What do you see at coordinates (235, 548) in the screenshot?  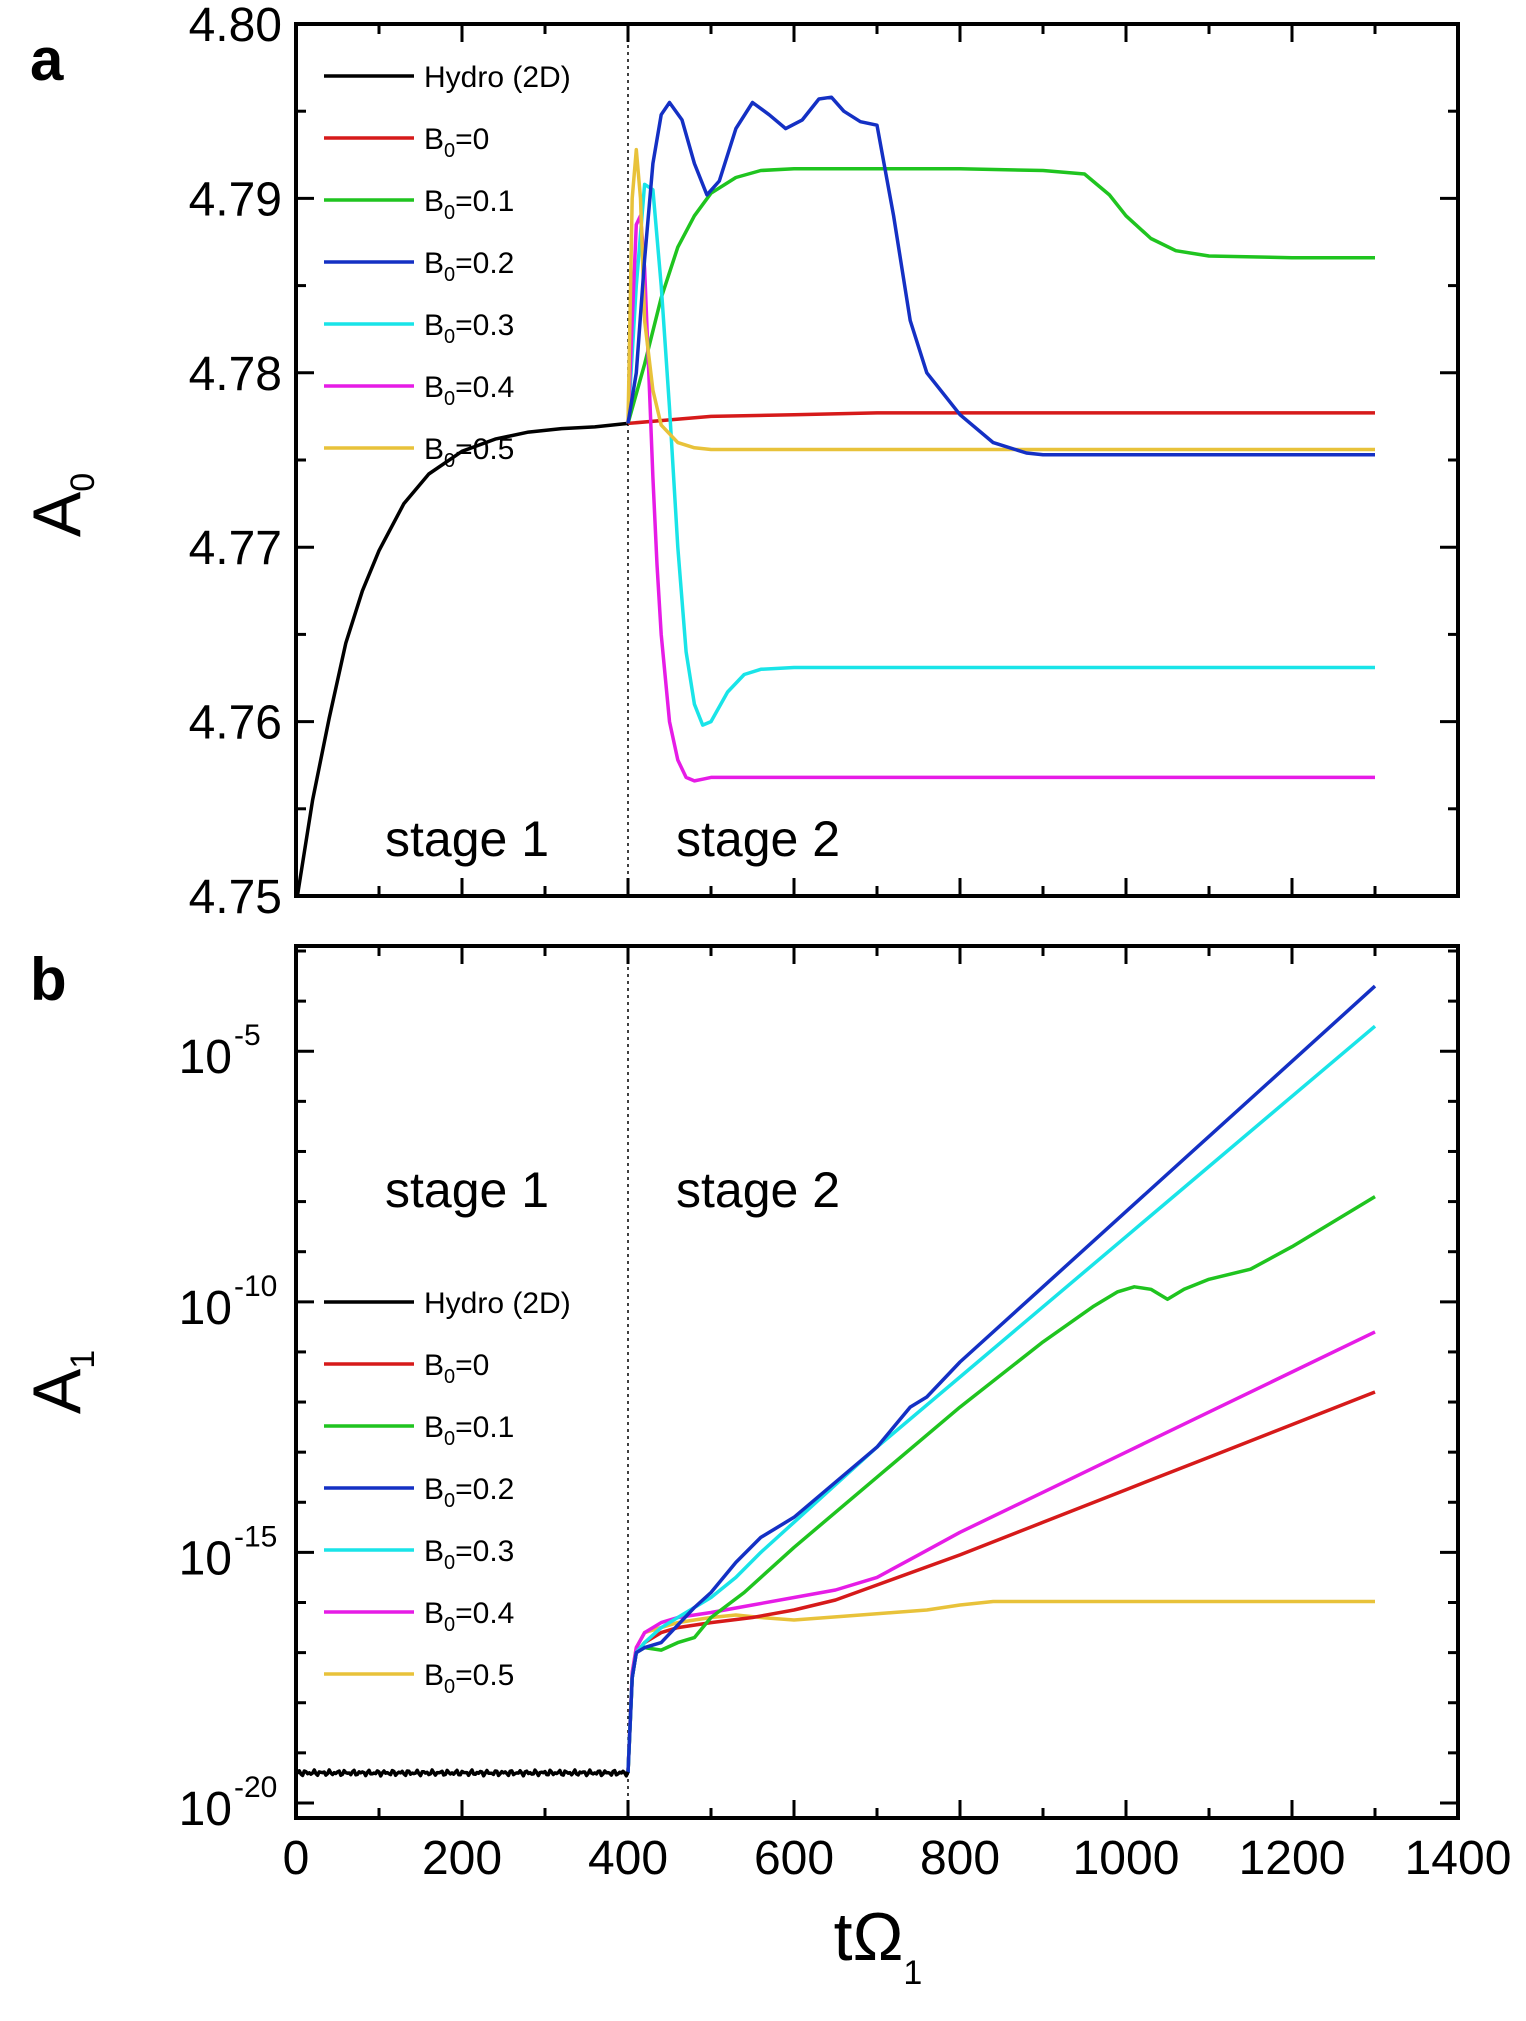 I see `y-tick-label: 4.77` at bounding box center [235, 548].